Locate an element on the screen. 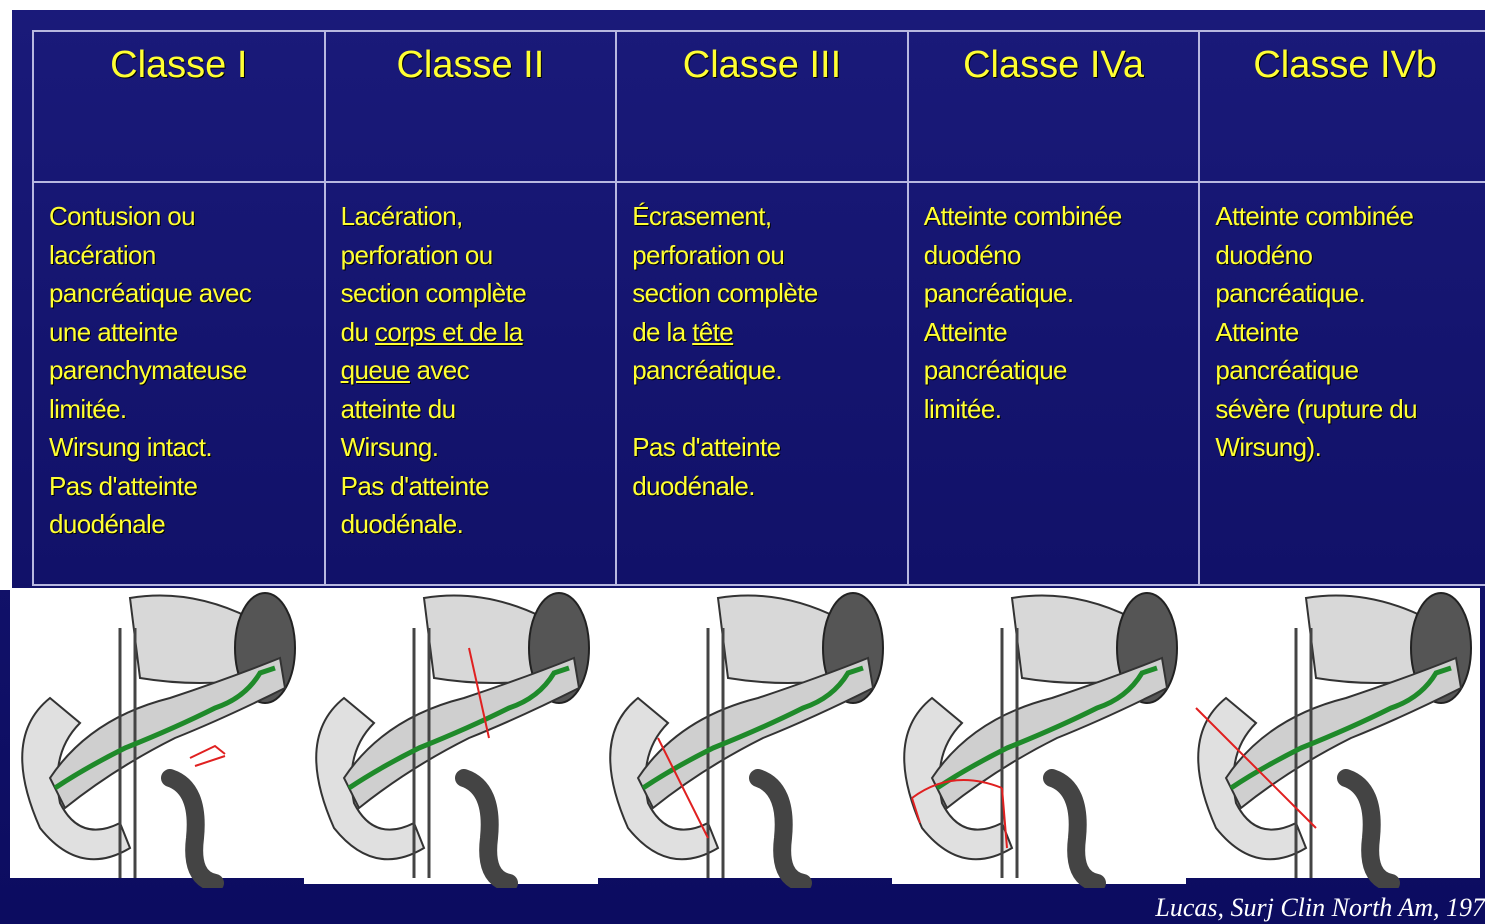 The image size is (1485, 924). text-line: une atteinte is located at coordinates (113, 331).